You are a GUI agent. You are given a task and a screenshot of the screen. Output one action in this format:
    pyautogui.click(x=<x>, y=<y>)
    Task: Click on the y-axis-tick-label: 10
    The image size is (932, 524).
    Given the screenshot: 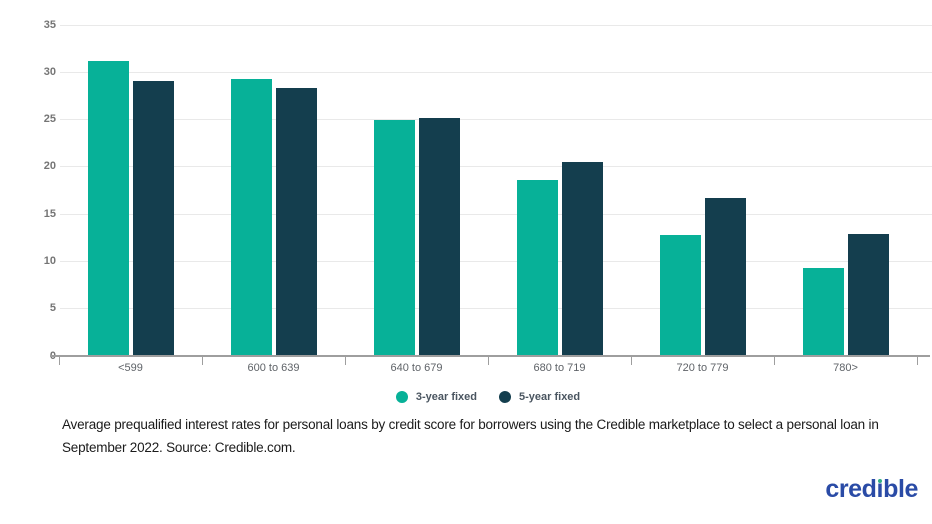 What is the action you would take?
    pyautogui.click(x=49, y=260)
    